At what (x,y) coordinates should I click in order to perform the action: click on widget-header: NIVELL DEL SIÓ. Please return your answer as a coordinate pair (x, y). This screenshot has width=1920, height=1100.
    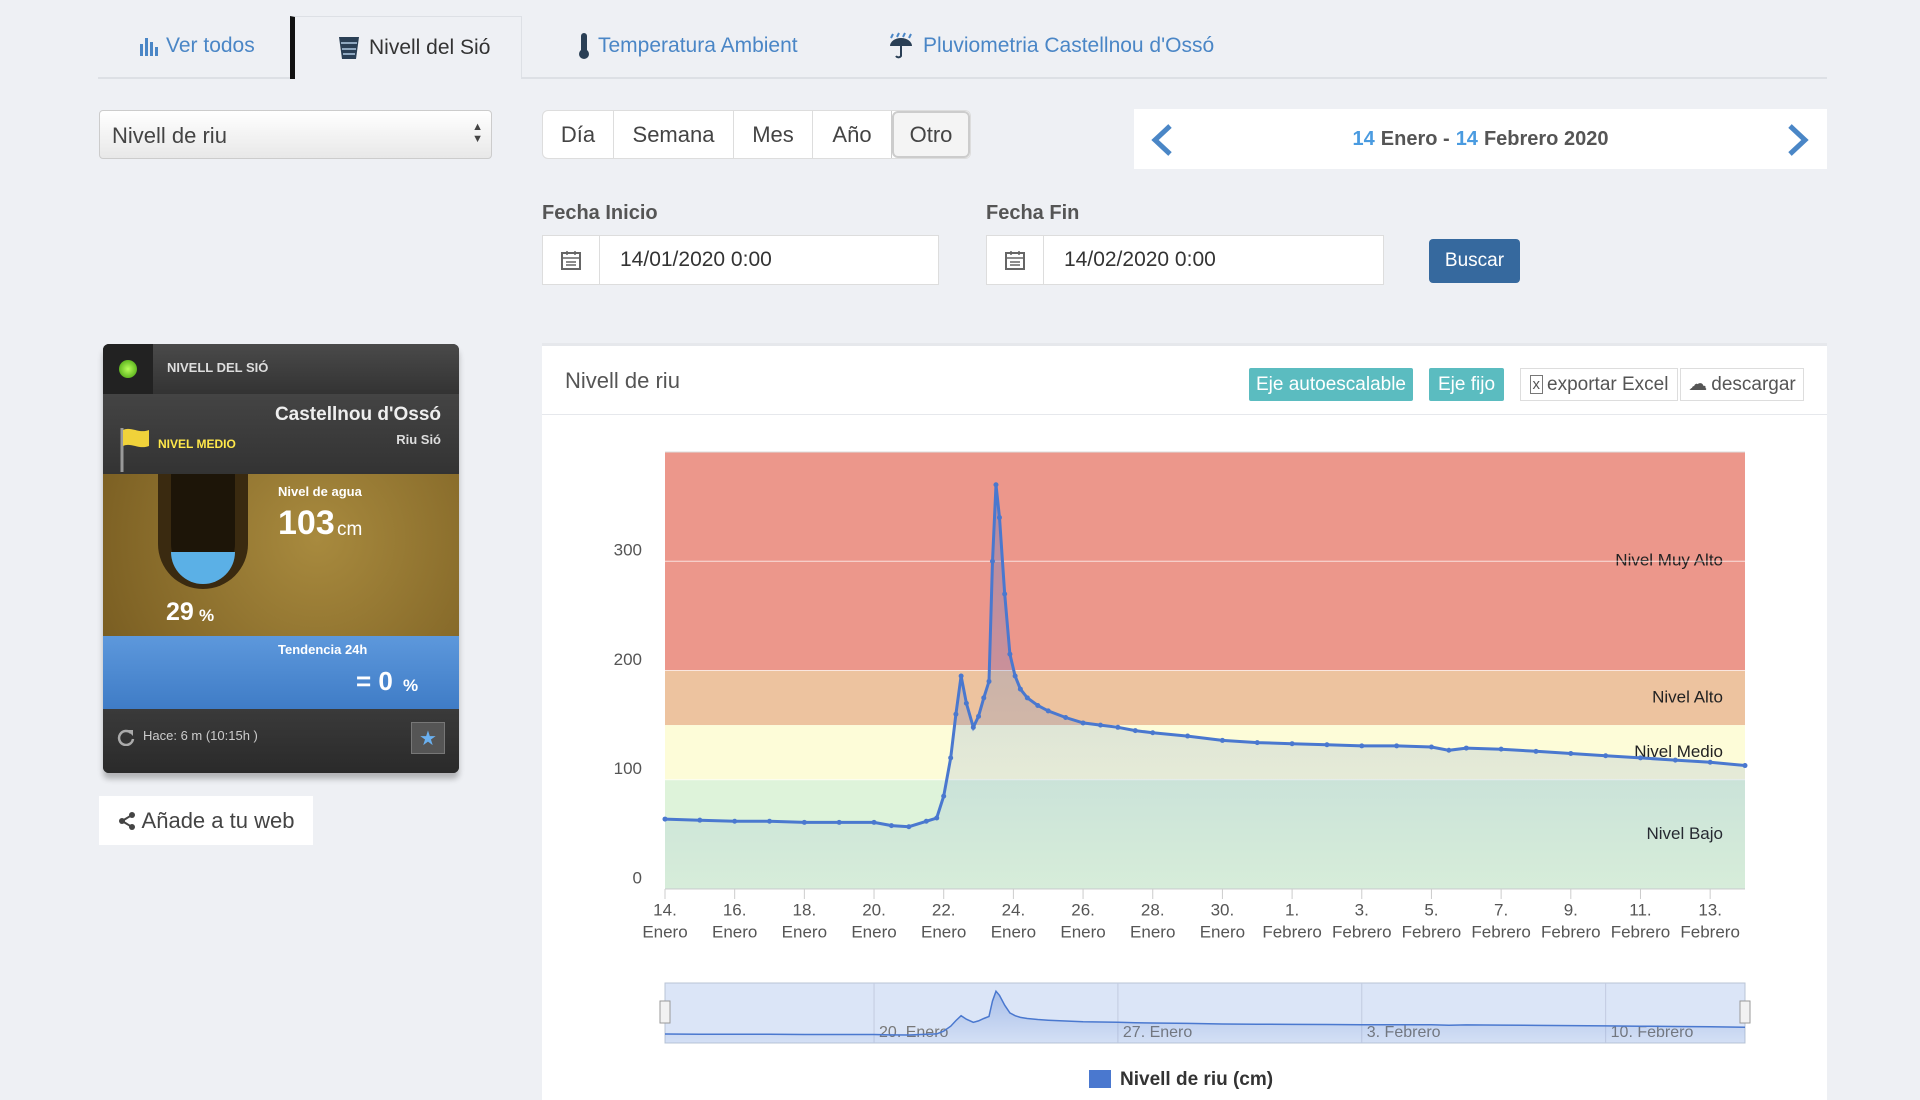
    Looking at the image, I should click on (218, 367).